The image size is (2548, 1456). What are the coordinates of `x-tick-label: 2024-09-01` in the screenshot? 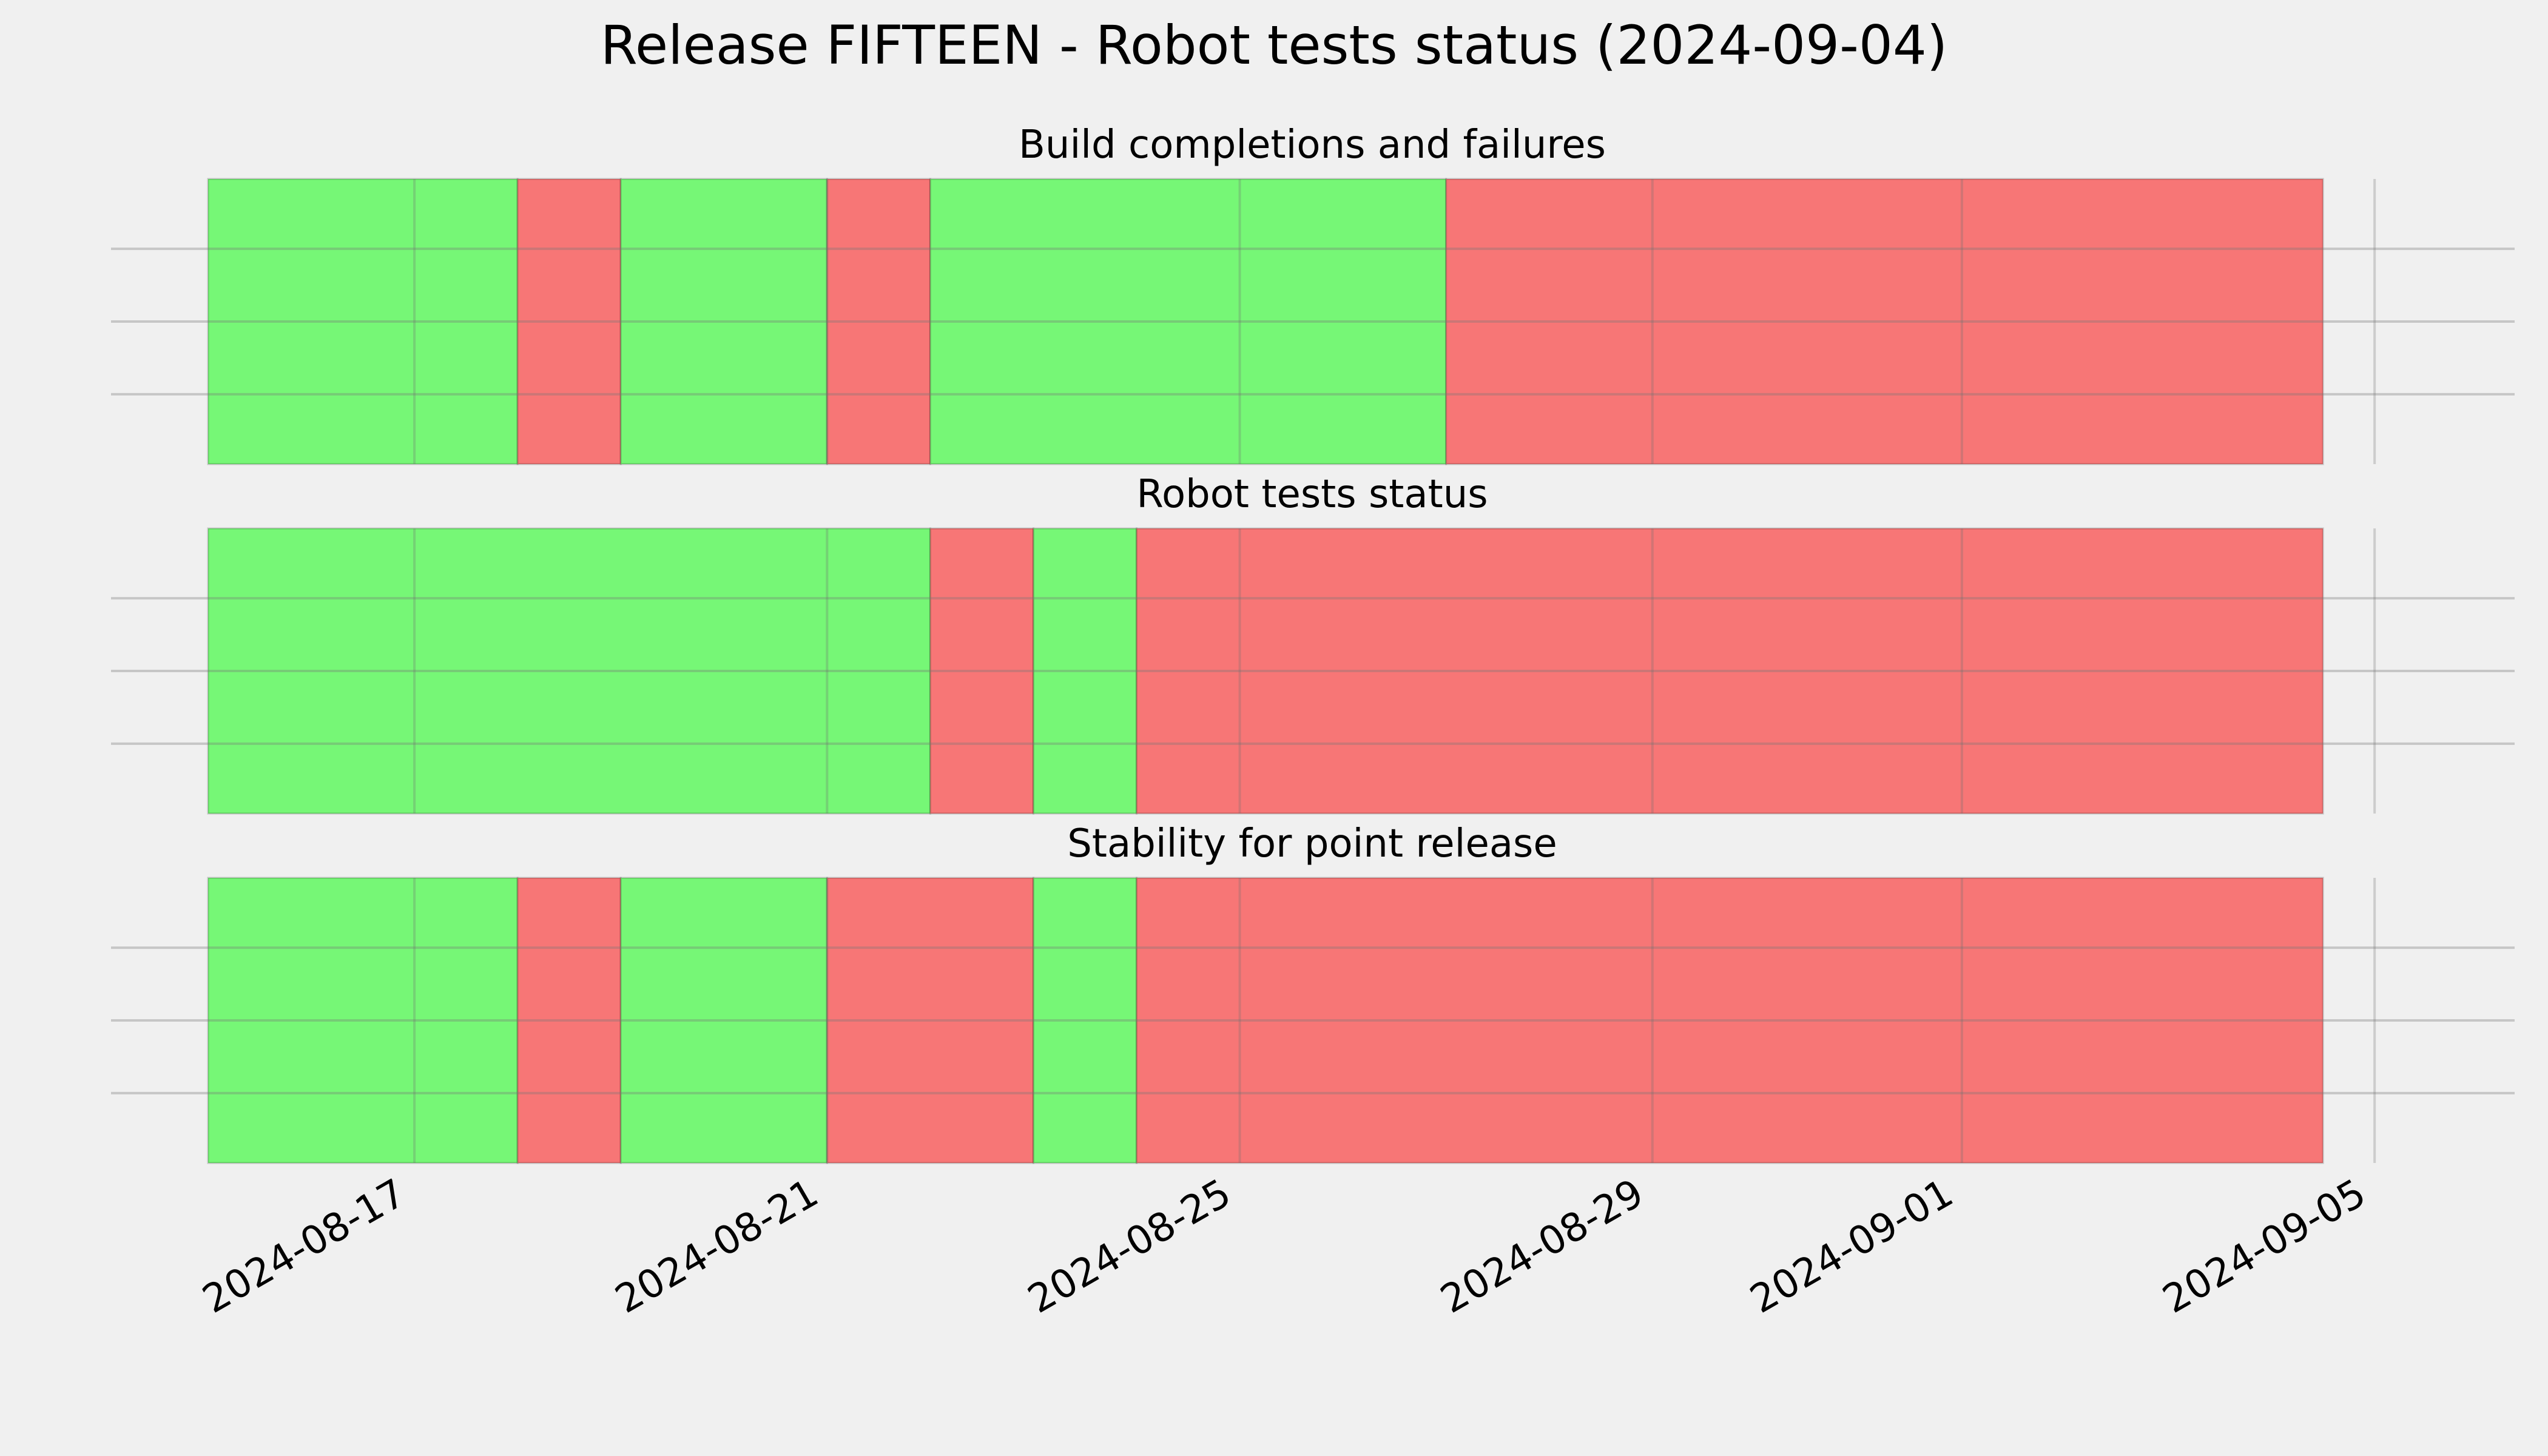 It's located at (1852, 1247).